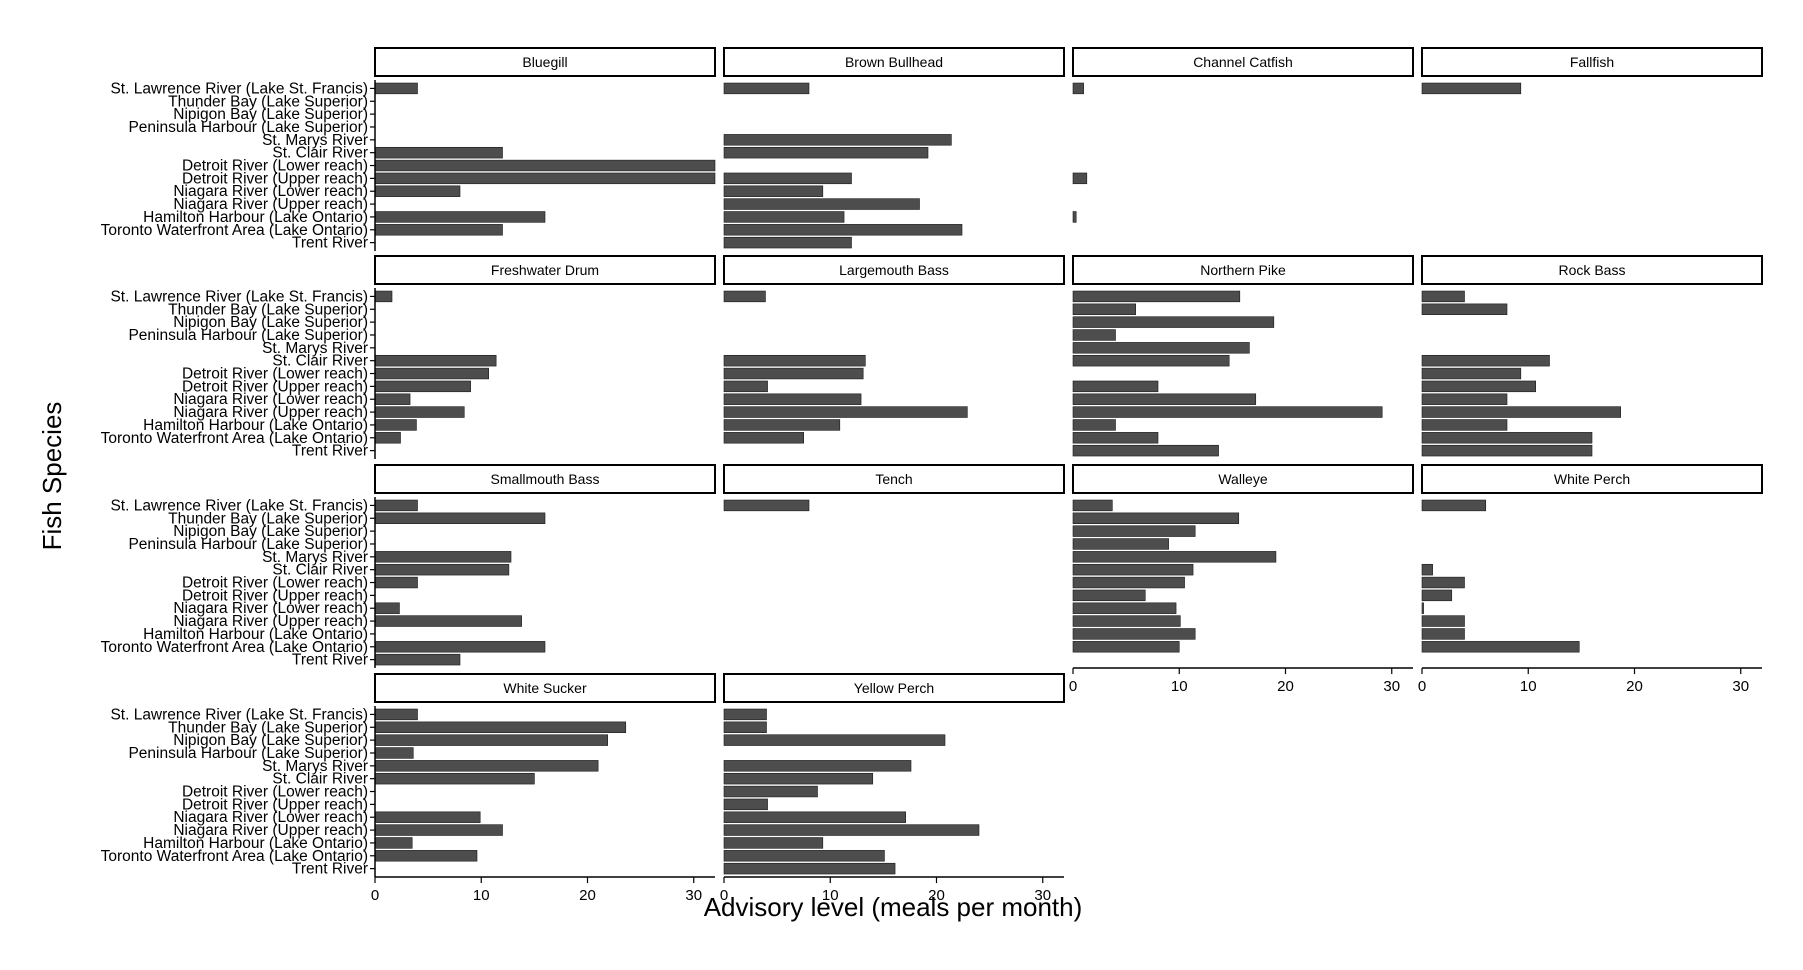 The image size is (1803, 970). What do you see at coordinates (387, 438) in the screenshot?
I see `bar-freshwater-drum-toronto-waterfront-area-lake-ontario` at bounding box center [387, 438].